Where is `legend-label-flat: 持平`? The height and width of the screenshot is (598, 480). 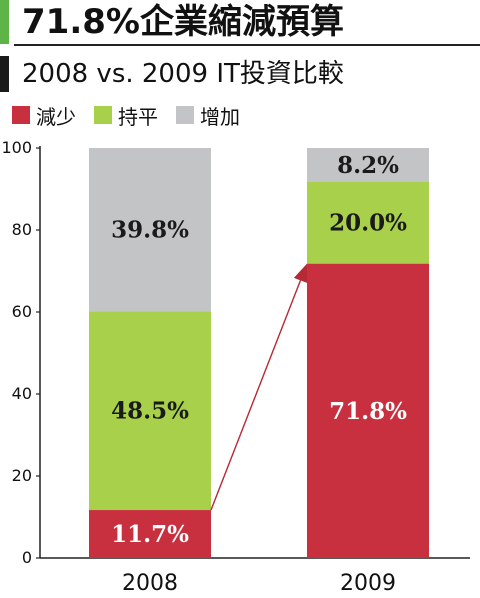 legend-label-flat: 持平 is located at coordinates (138, 116).